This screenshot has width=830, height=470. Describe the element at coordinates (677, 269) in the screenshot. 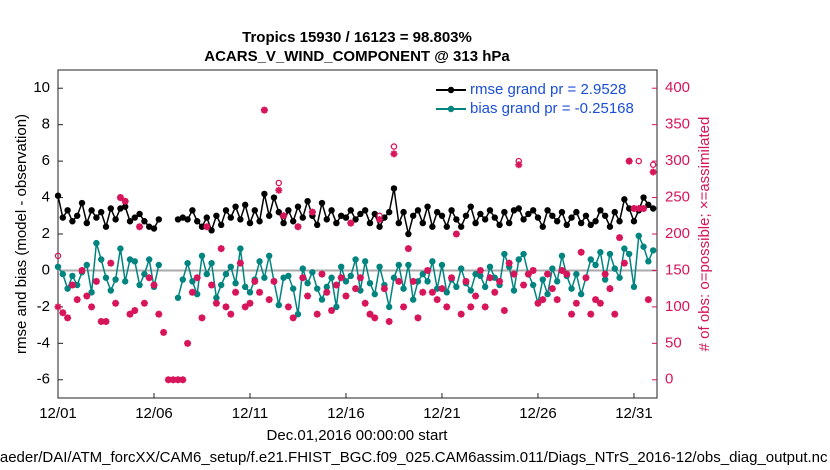

I see `y2-tick-label: 150` at that location.